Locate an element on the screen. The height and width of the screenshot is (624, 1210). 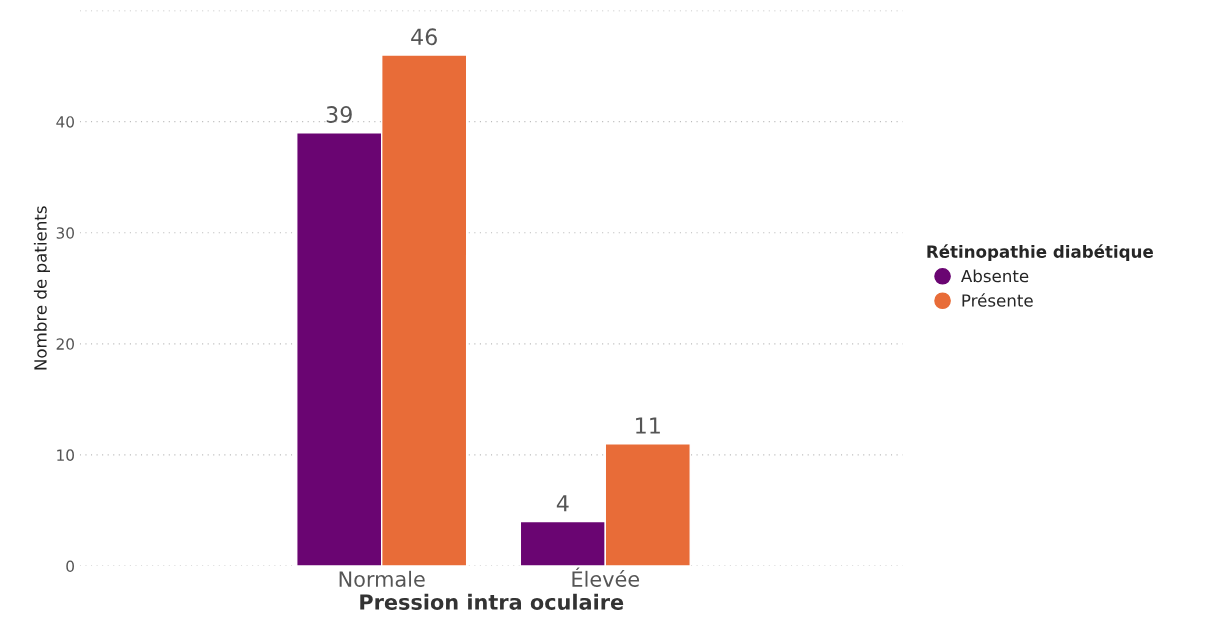
x-tick-label: Élevée is located at coordinates (606, 577).